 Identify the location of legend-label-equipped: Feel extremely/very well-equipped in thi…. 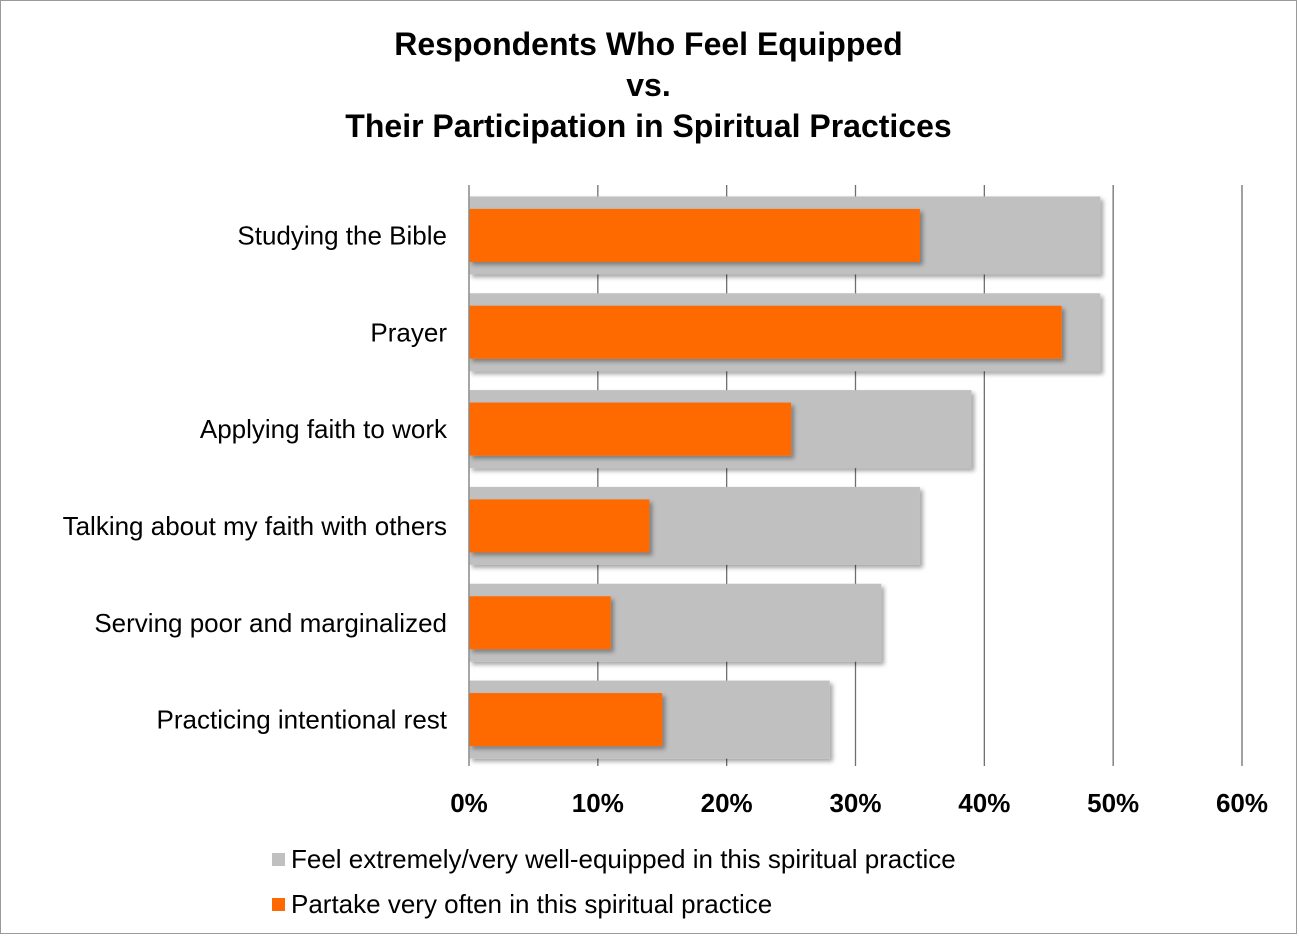
(623, 859).